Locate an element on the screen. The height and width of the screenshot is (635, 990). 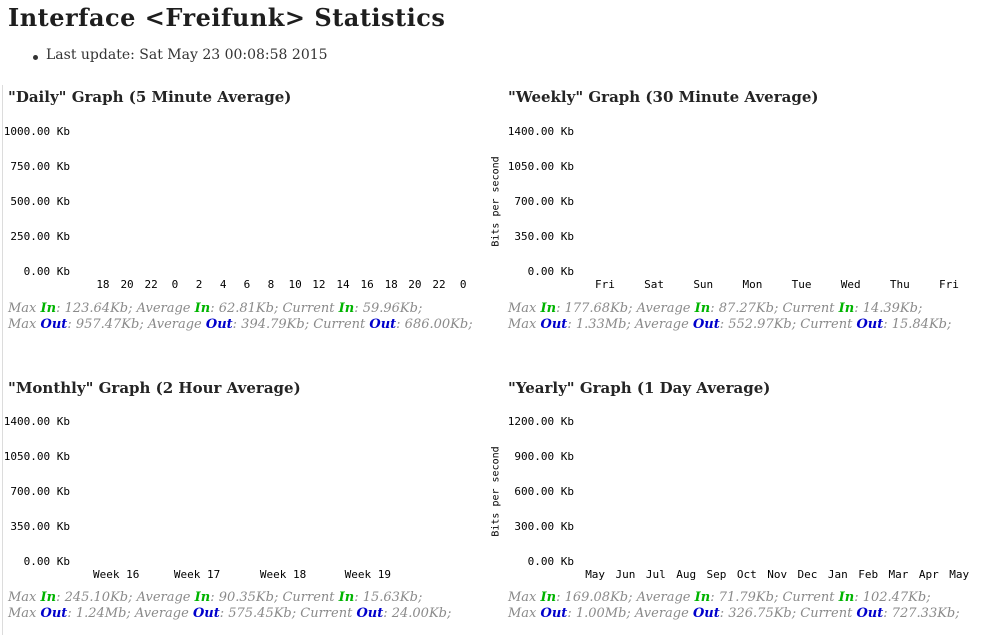
y-axis-label: 1050.00 Kb is located at coordinates (36, 456).